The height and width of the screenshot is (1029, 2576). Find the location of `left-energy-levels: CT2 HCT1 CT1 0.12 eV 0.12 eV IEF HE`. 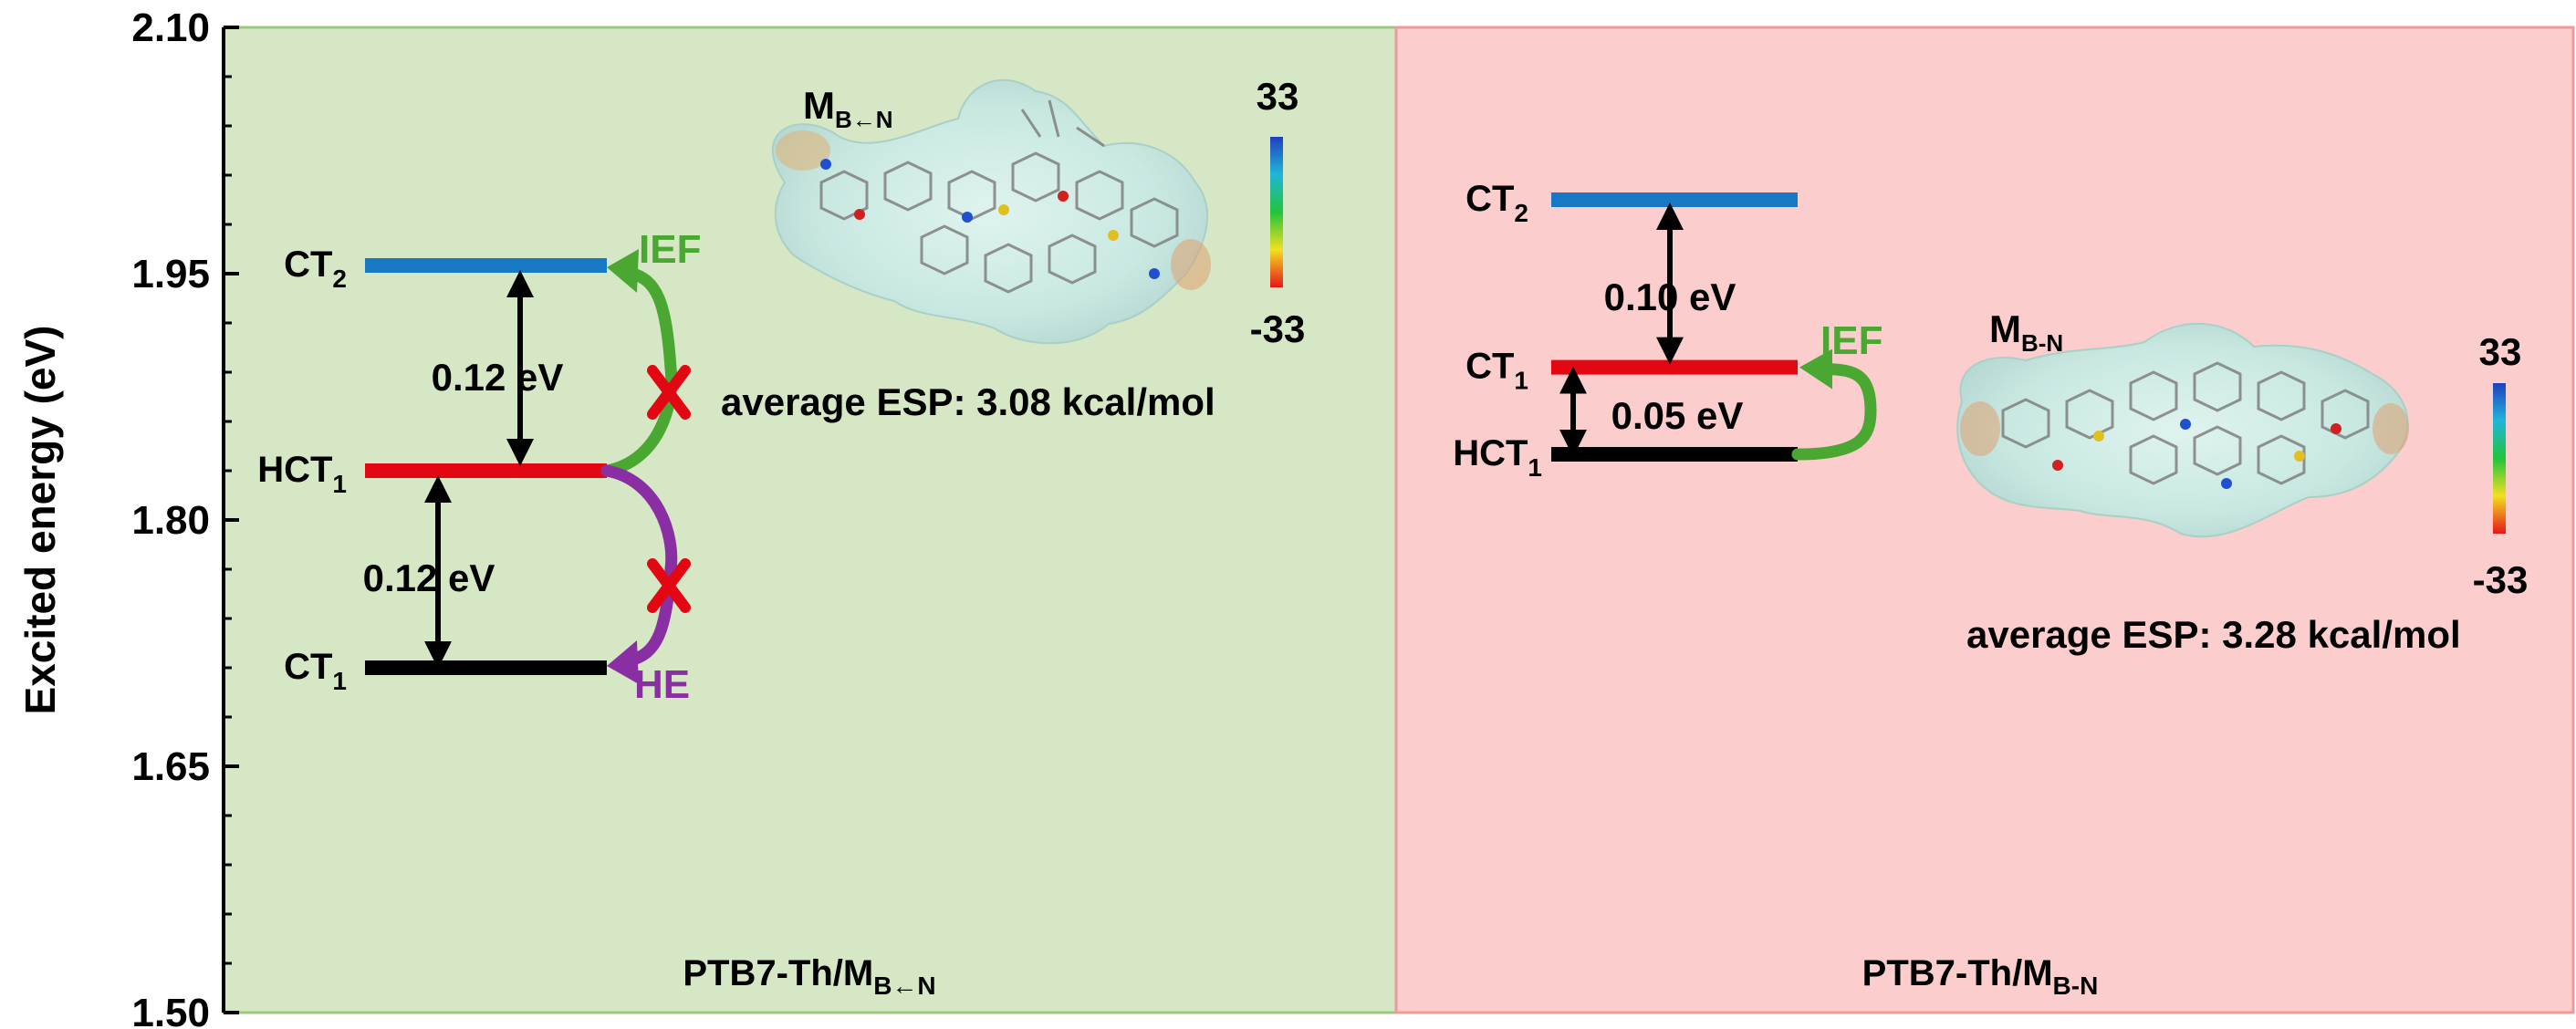

left-energy-levels: CT2 HCT1 CT1 0.12 eV 0.12 eV IEF HE is located at coordinates (479, 467).